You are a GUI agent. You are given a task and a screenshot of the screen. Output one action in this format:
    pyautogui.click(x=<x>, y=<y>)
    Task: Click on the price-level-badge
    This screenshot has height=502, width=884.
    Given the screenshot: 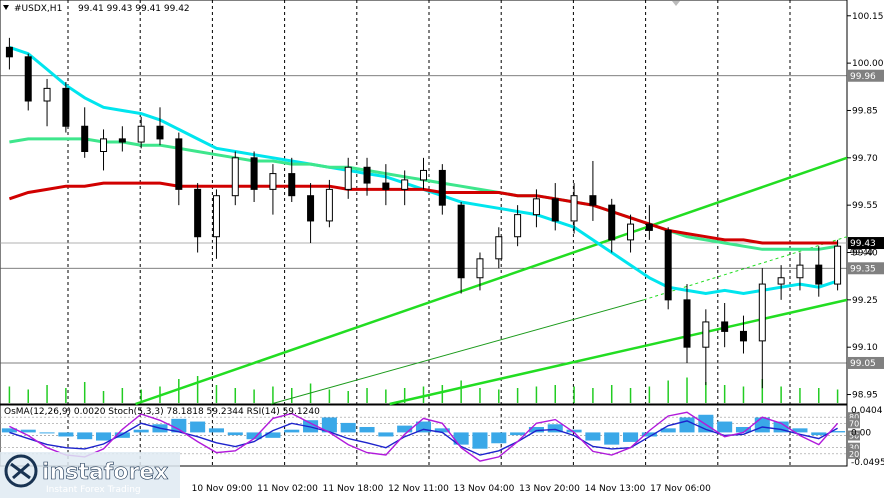 What is the action you would take?
    pyautogui.click(x=866, y=268)
    